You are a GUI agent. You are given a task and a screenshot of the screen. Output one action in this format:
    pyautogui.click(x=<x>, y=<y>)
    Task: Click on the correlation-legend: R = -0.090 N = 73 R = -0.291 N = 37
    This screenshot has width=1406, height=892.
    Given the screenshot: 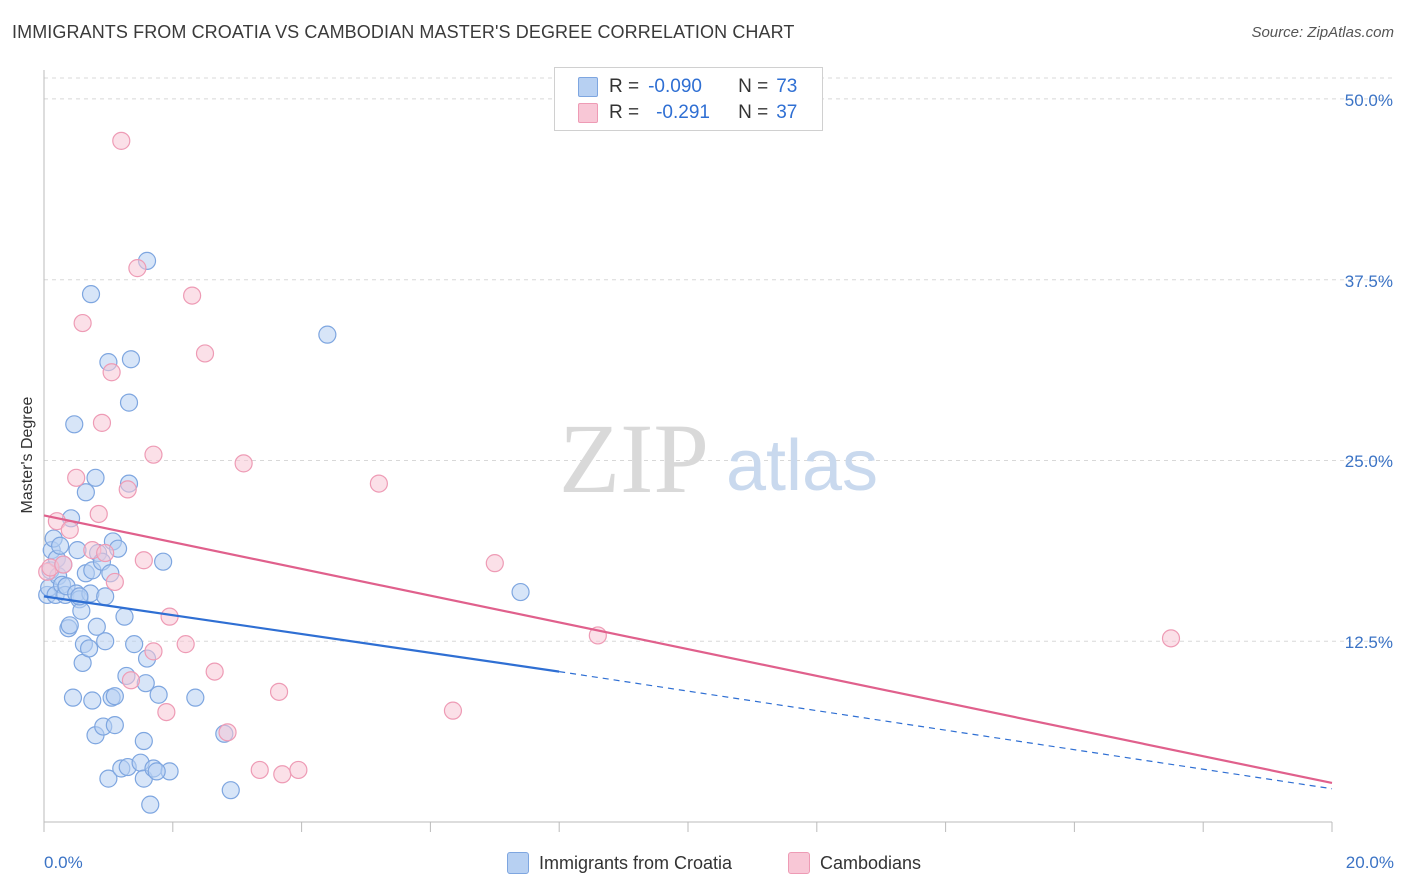 What is the action you would take?
    pyautogui.click(x=688, y=99)
    